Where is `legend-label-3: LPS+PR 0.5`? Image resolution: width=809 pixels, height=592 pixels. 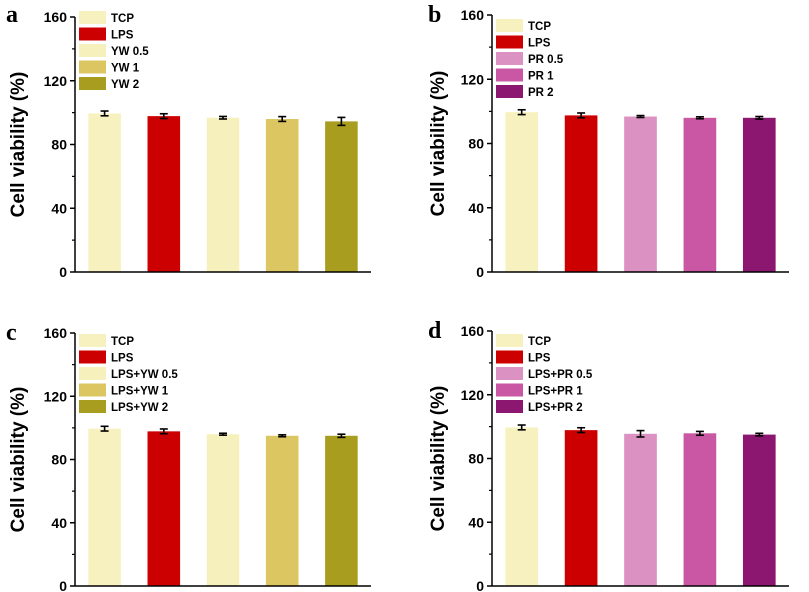
legend-label-3: LPS+PR 0.5 is located at coordinates (560, 375).